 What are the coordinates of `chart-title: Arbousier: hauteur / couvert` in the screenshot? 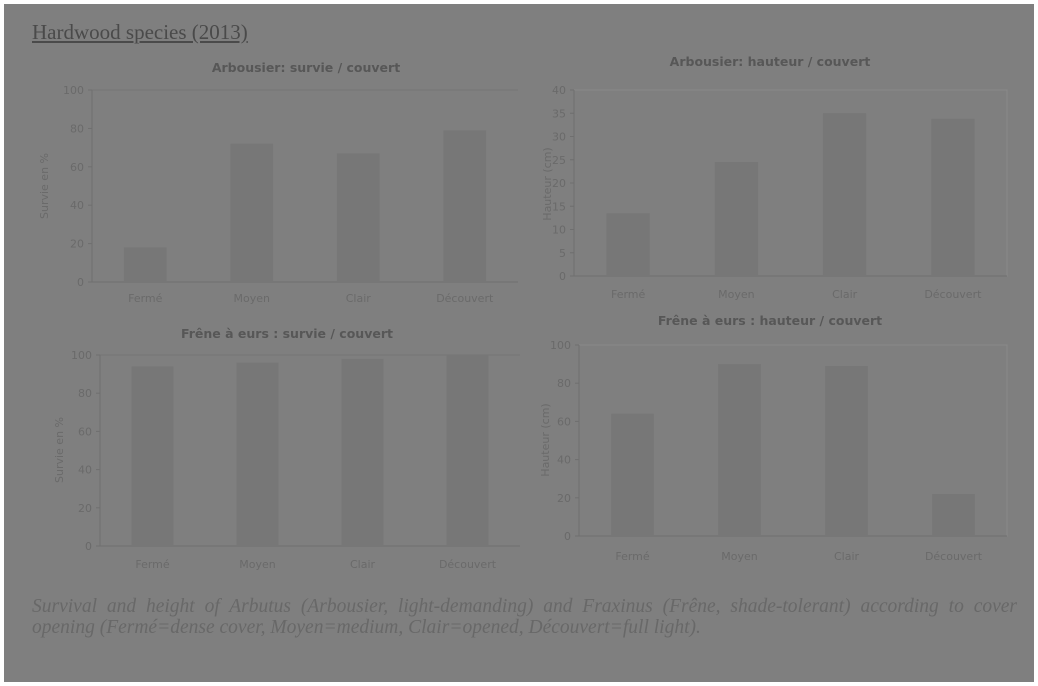 It's located at (770, 61).